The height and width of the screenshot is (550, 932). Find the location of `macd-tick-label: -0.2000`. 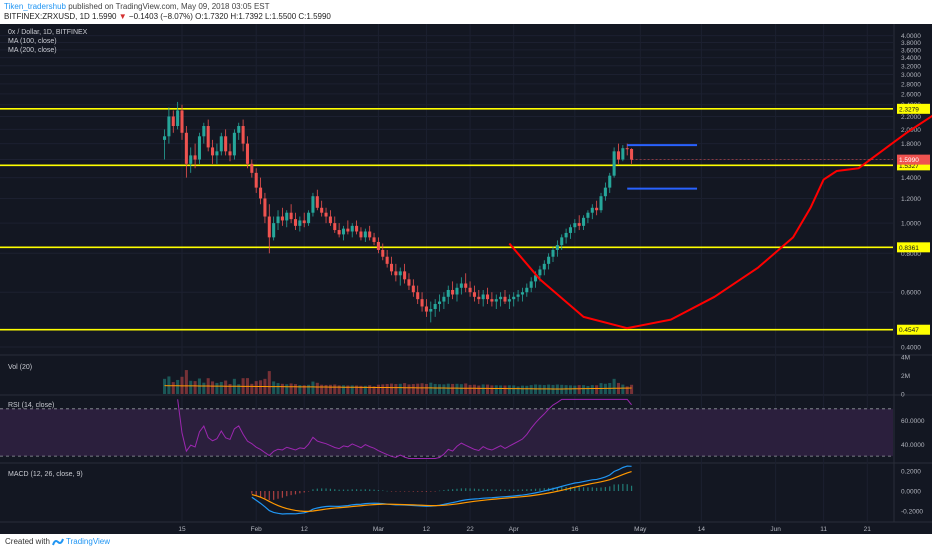

macd-tick-label: -0.2000 is located at coordinates (912, 512).